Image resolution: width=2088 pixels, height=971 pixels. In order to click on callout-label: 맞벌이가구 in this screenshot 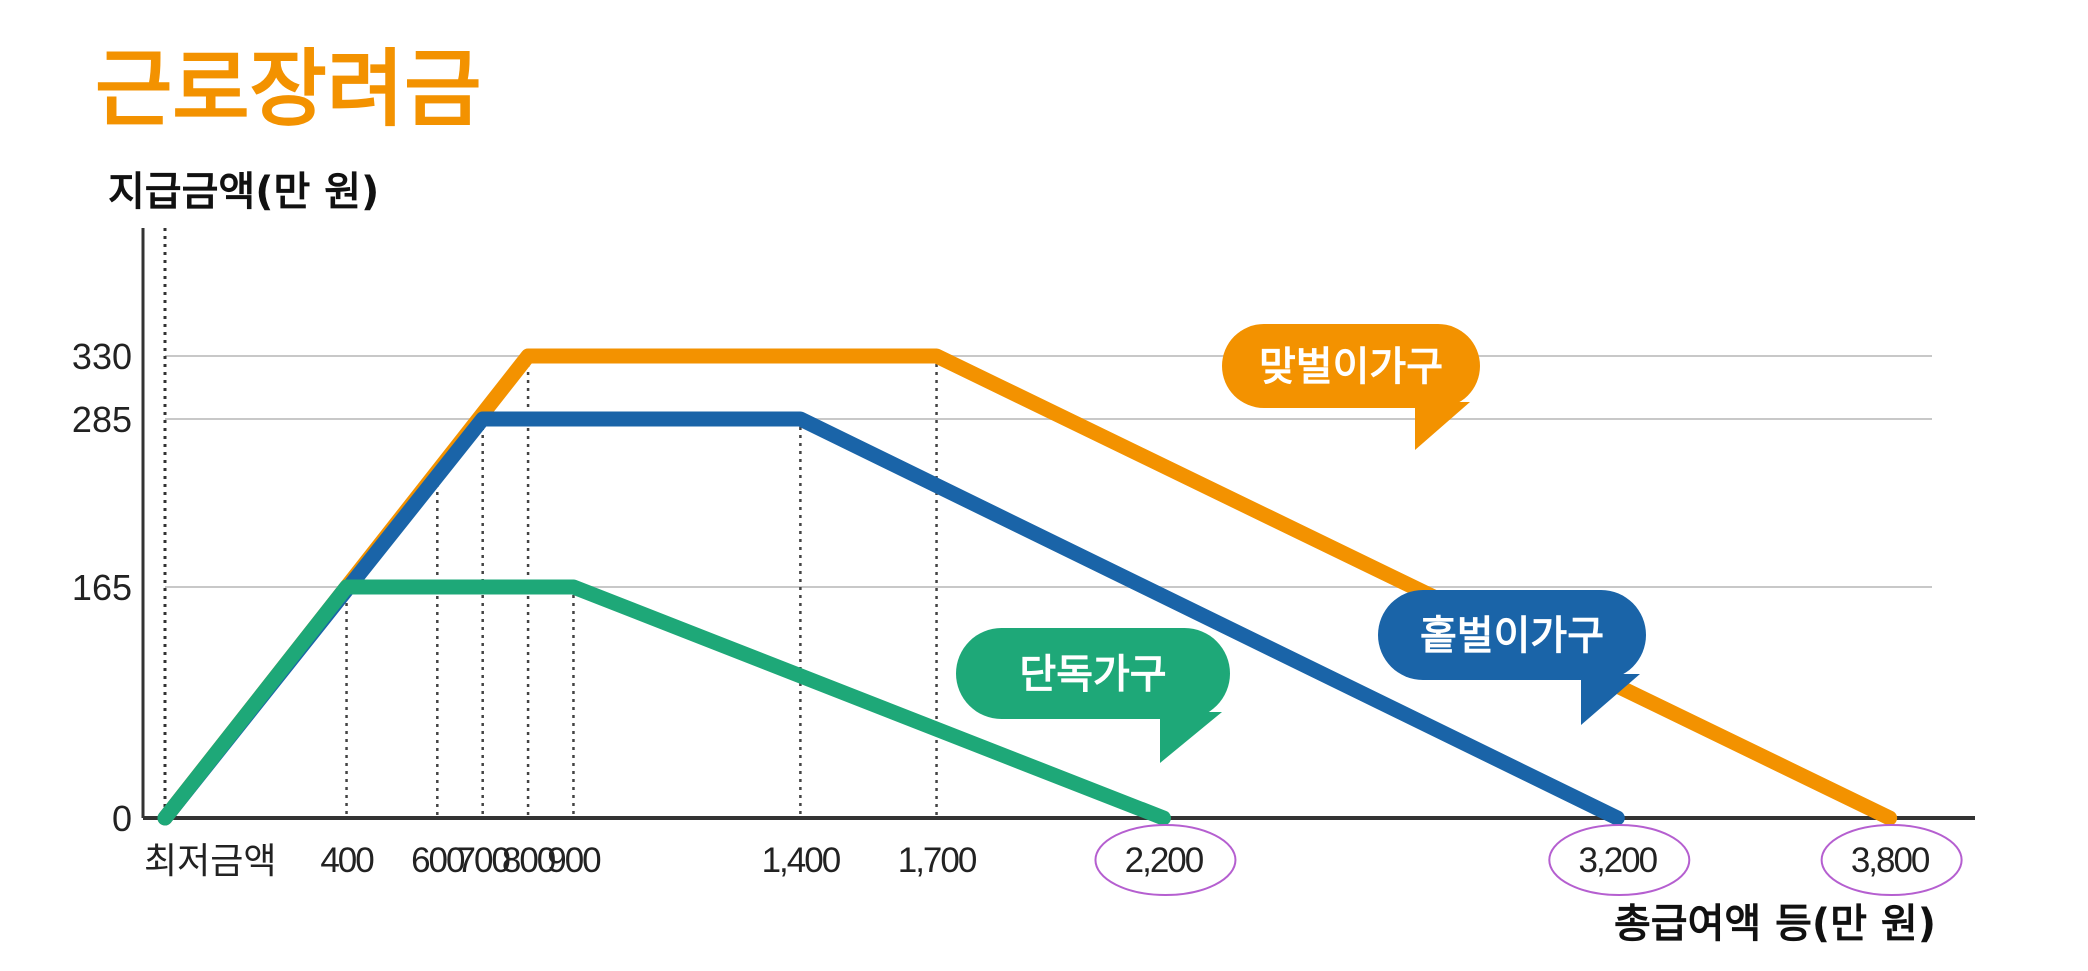, I will do `click(1351, 367)`.